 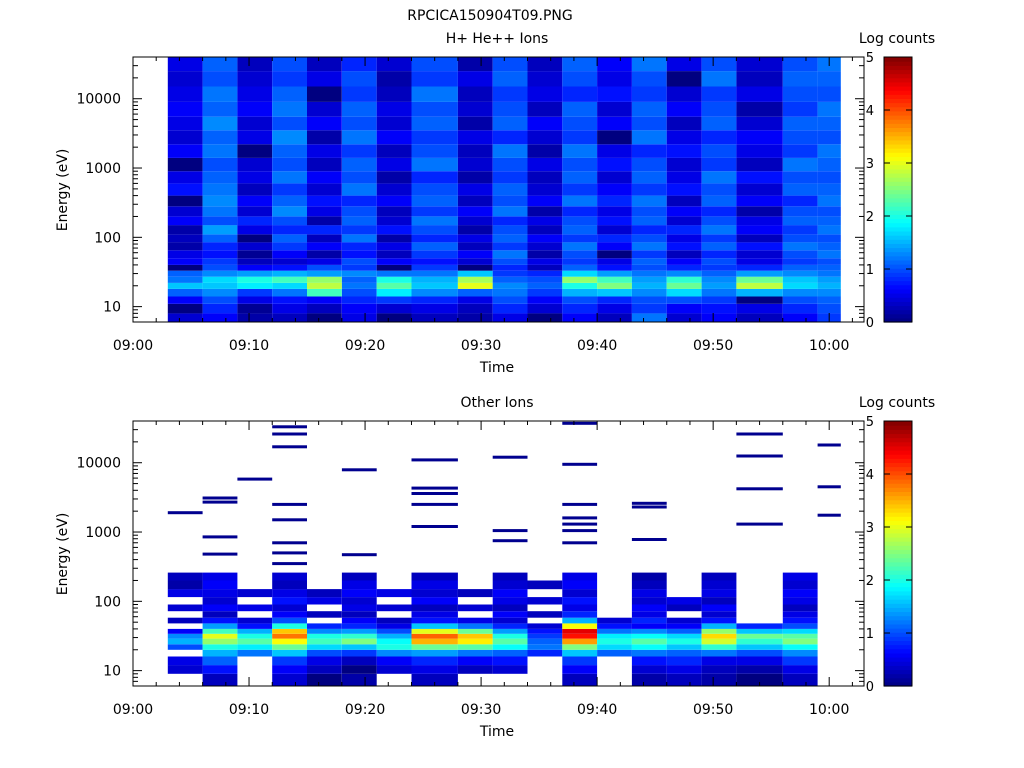 What do you see at coordinates (870, 164) in the screenshot?
I see `colorbar-tick-label: 3` at bounding box center [870, 164].